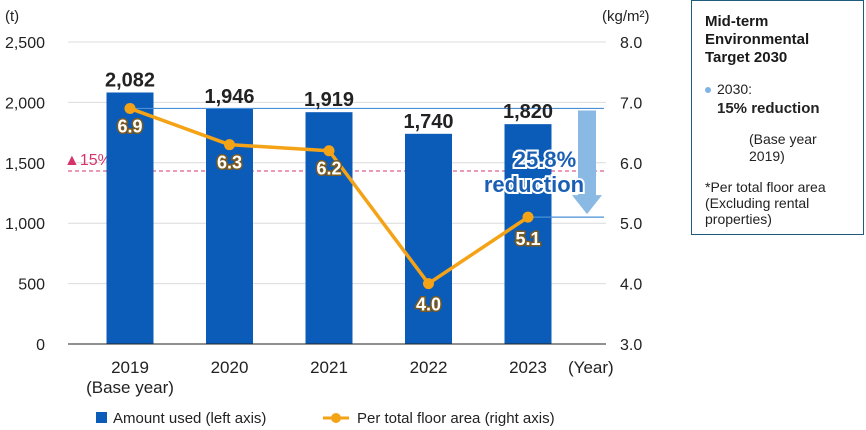 The height and width of the screenshot is (430, 866). Describe the element at coordinates (130, 387) in the screenshot. I see `category-sublabel: (Base year)` at that location.